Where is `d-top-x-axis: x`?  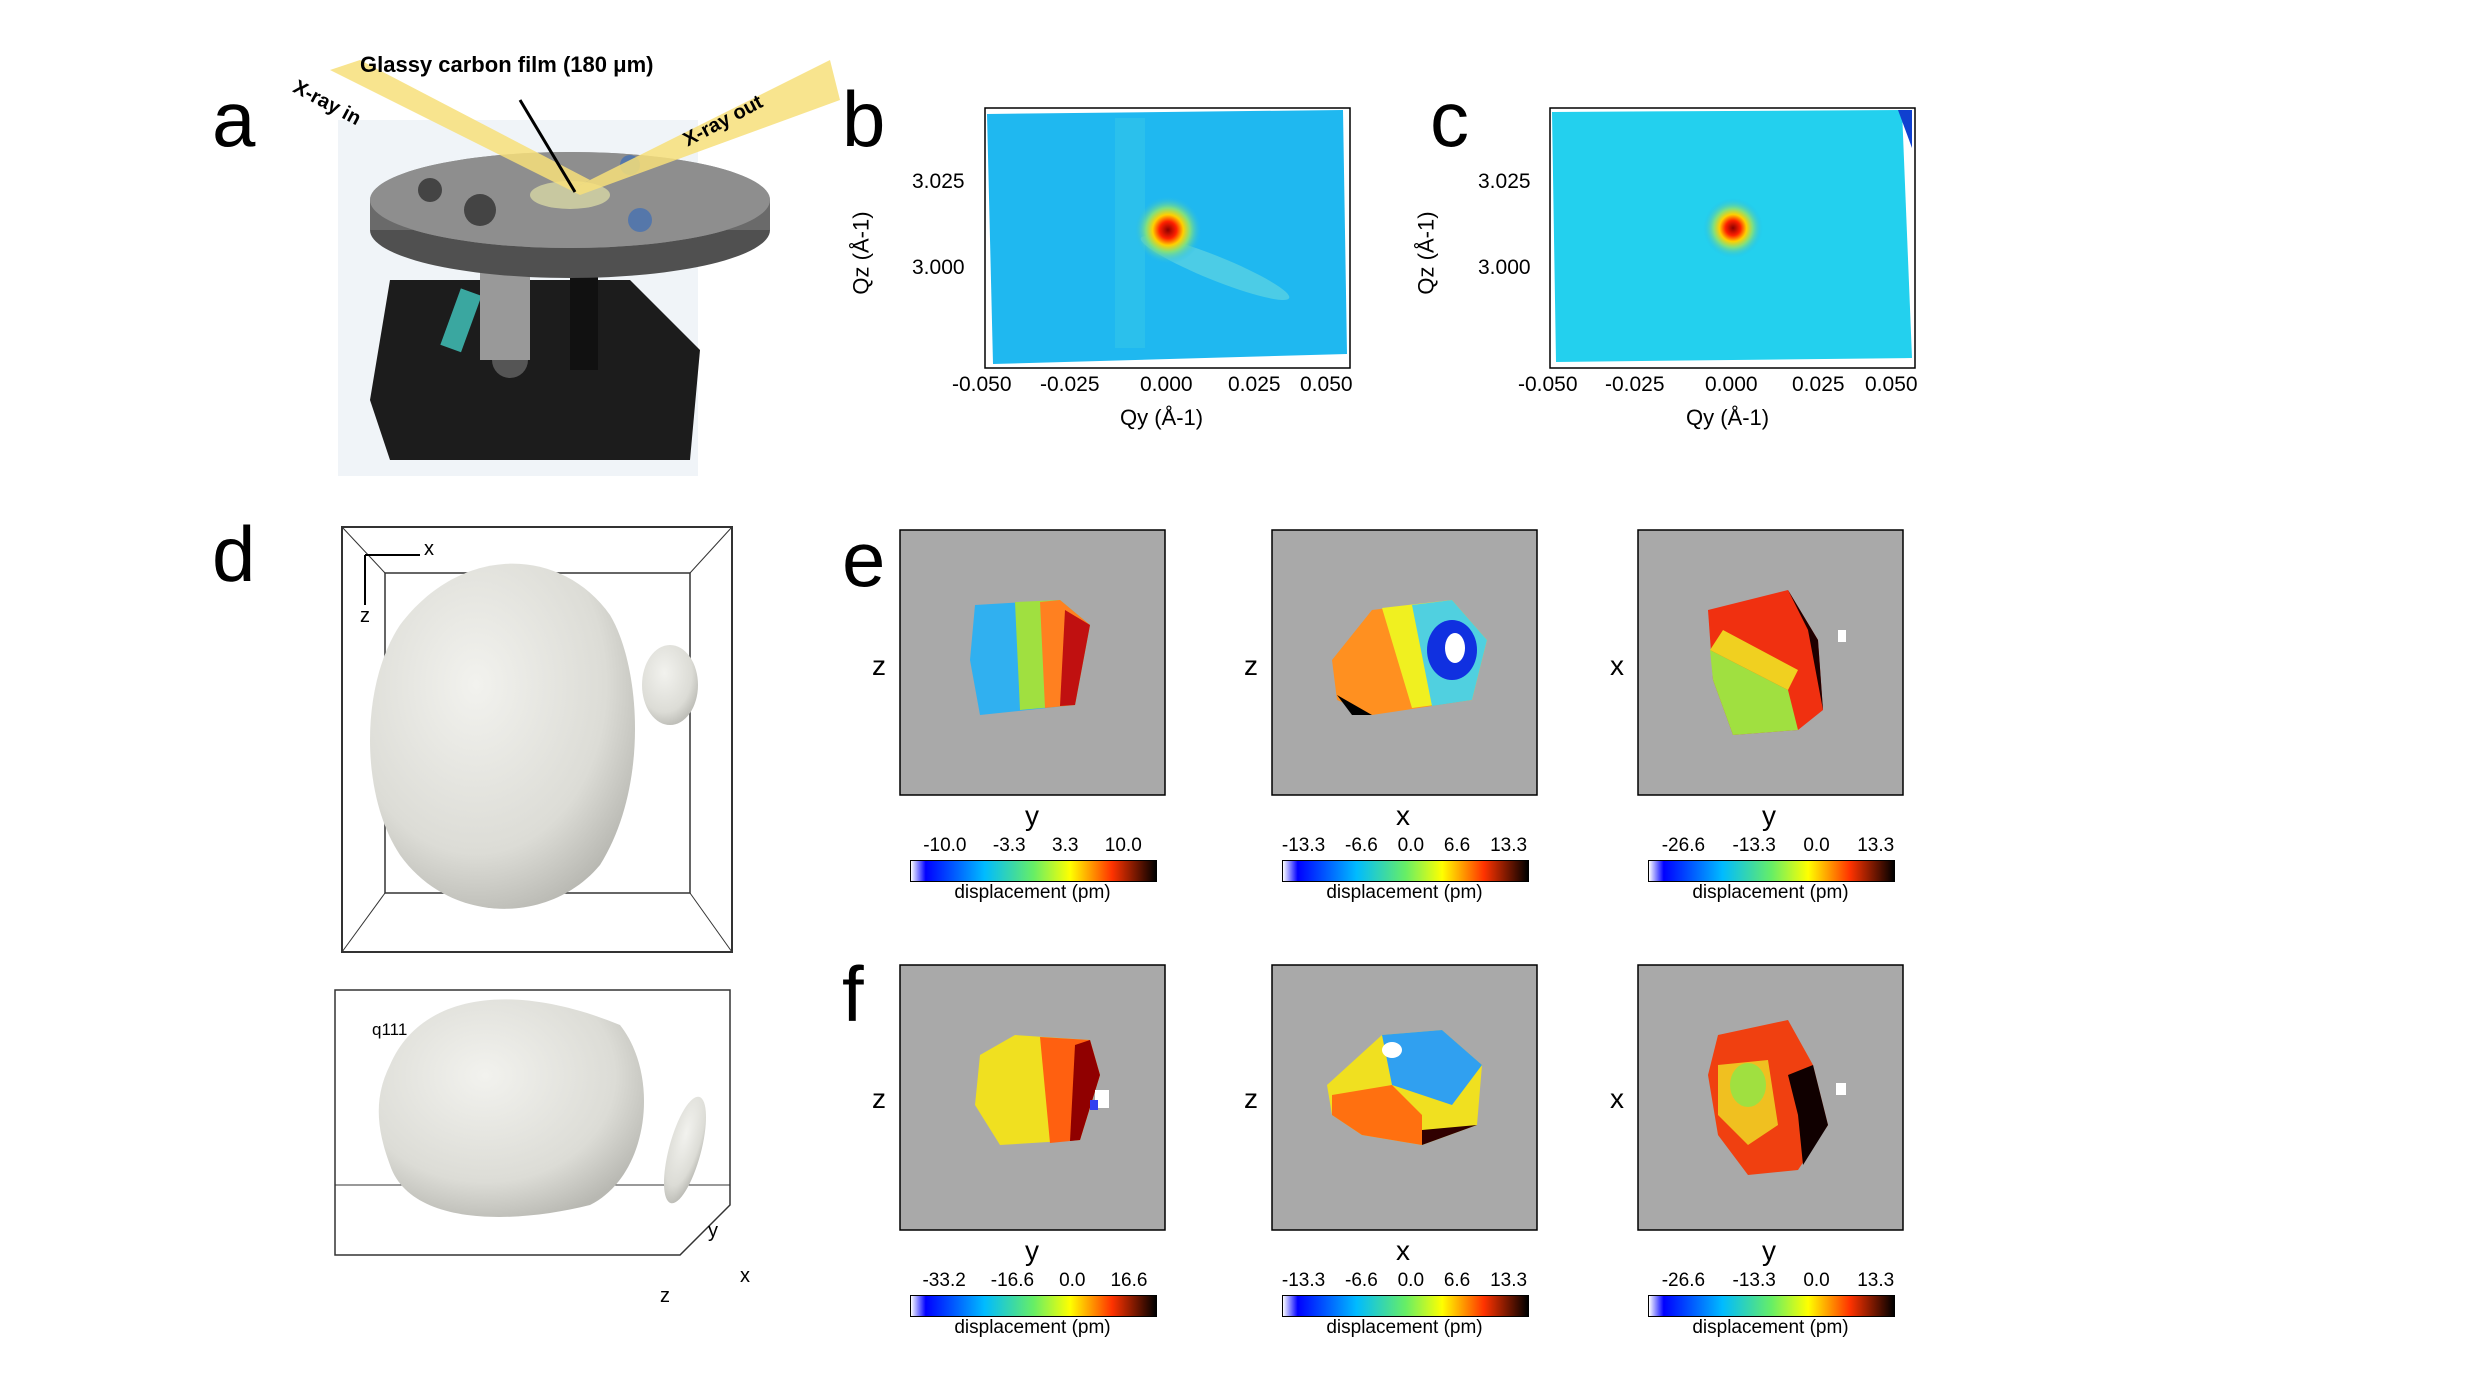
d-top-x-axis: x is located at coordinates (429, 549).